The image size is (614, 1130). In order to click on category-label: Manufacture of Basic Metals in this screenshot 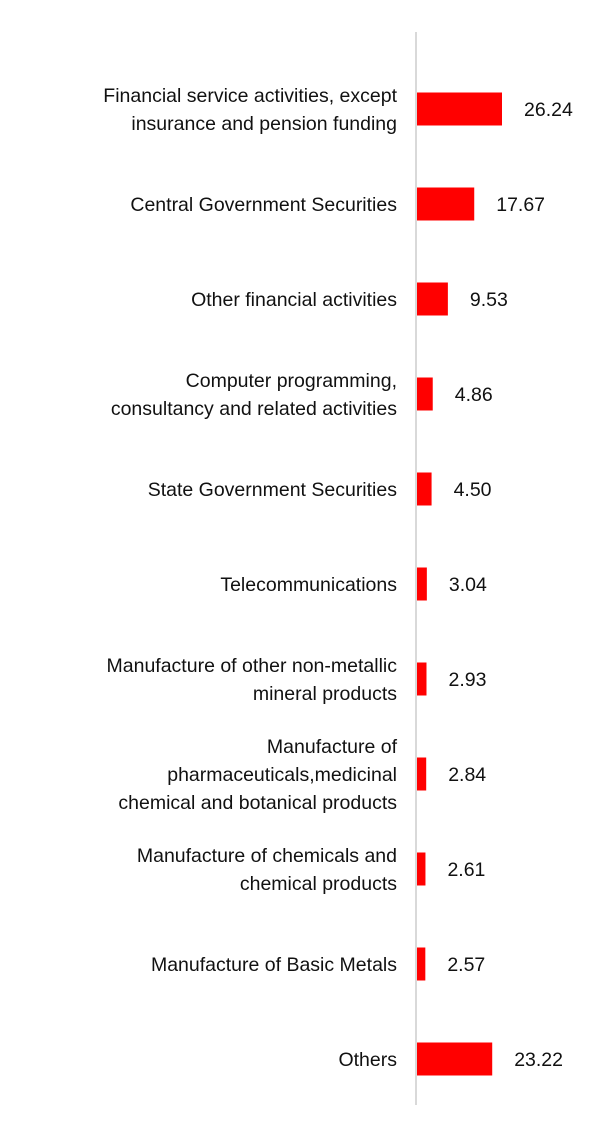, I will do `click(274, 965)`.